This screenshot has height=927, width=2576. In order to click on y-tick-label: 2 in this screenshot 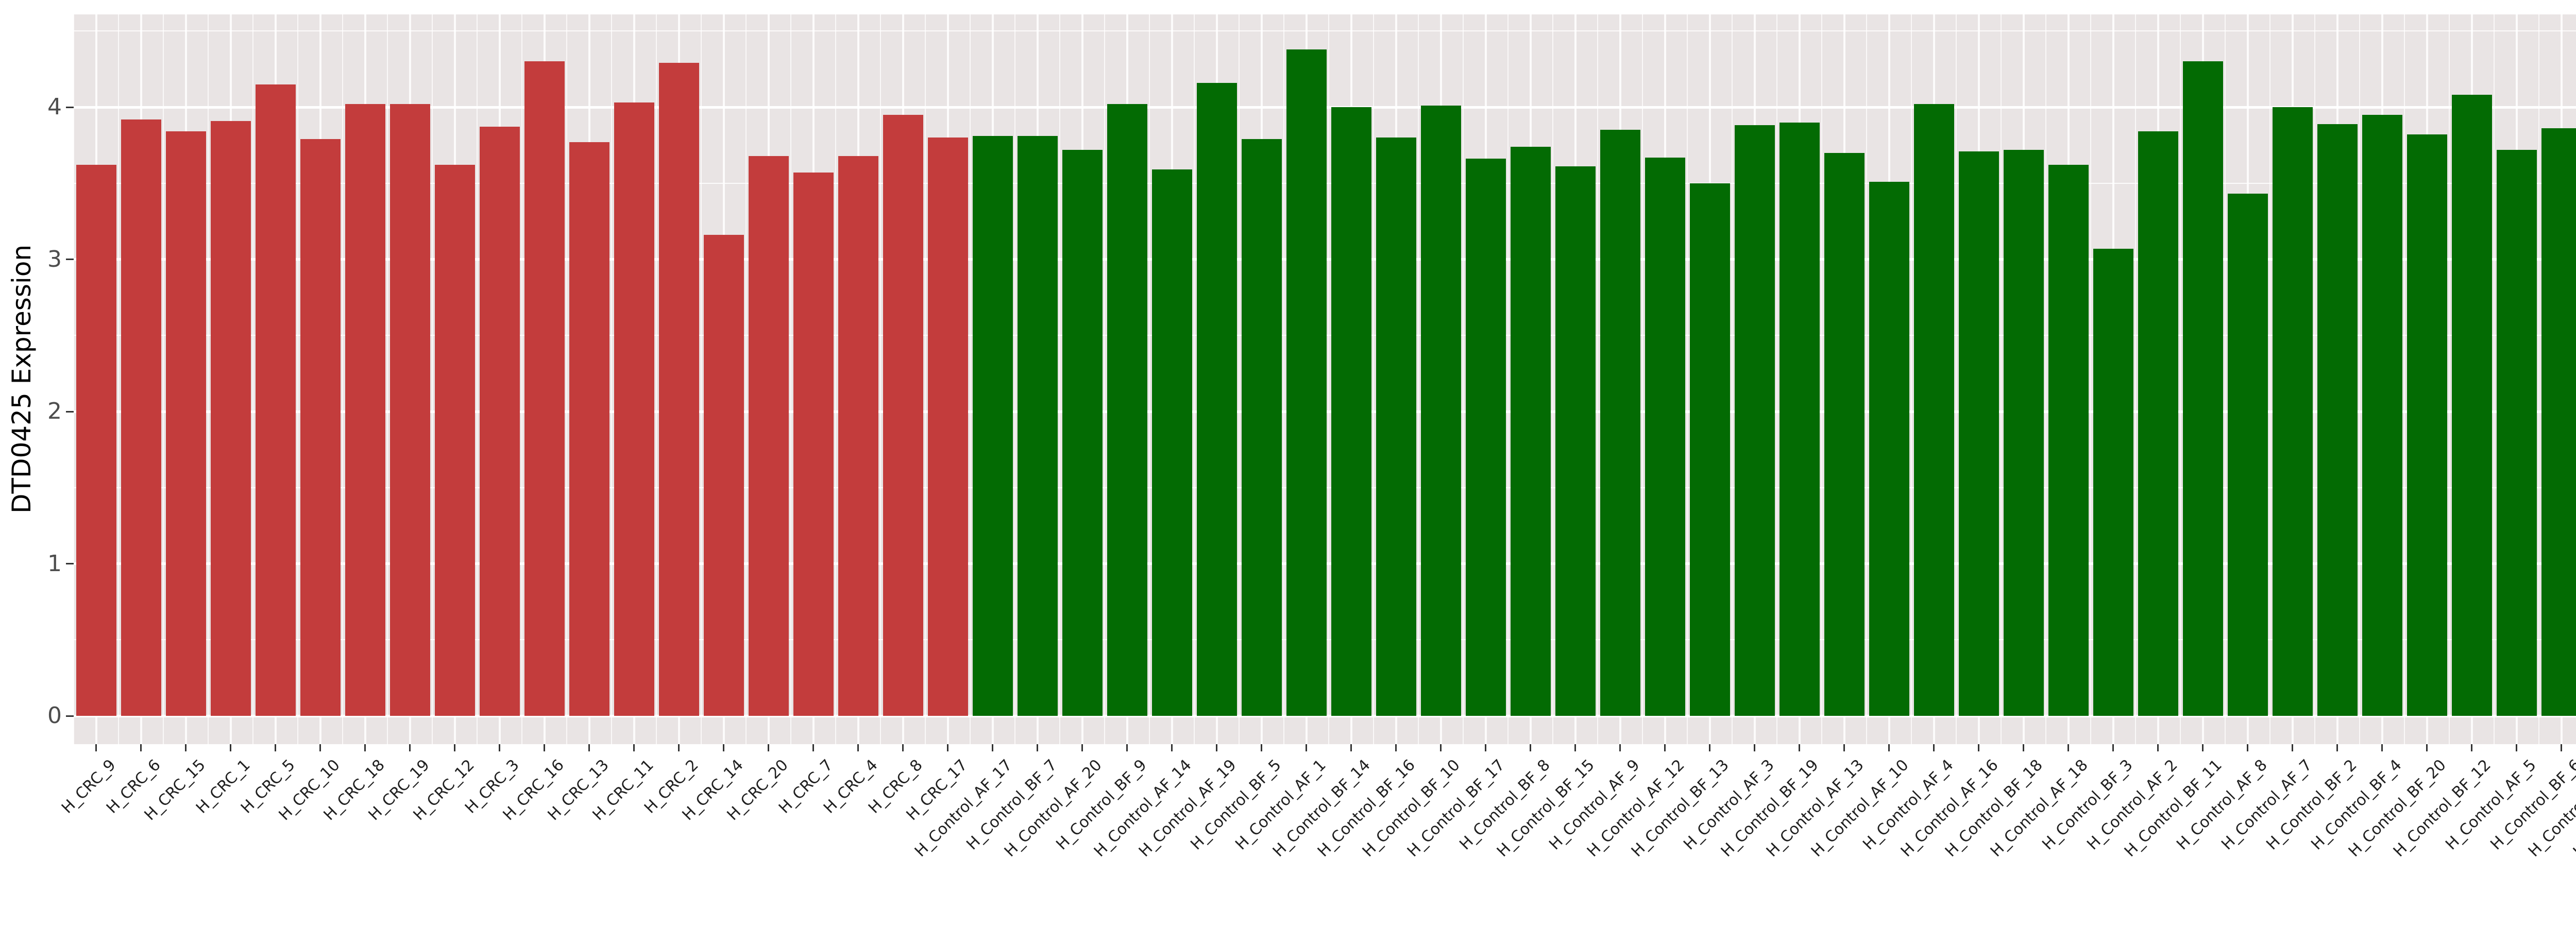, I will do `click(54, 411)`.